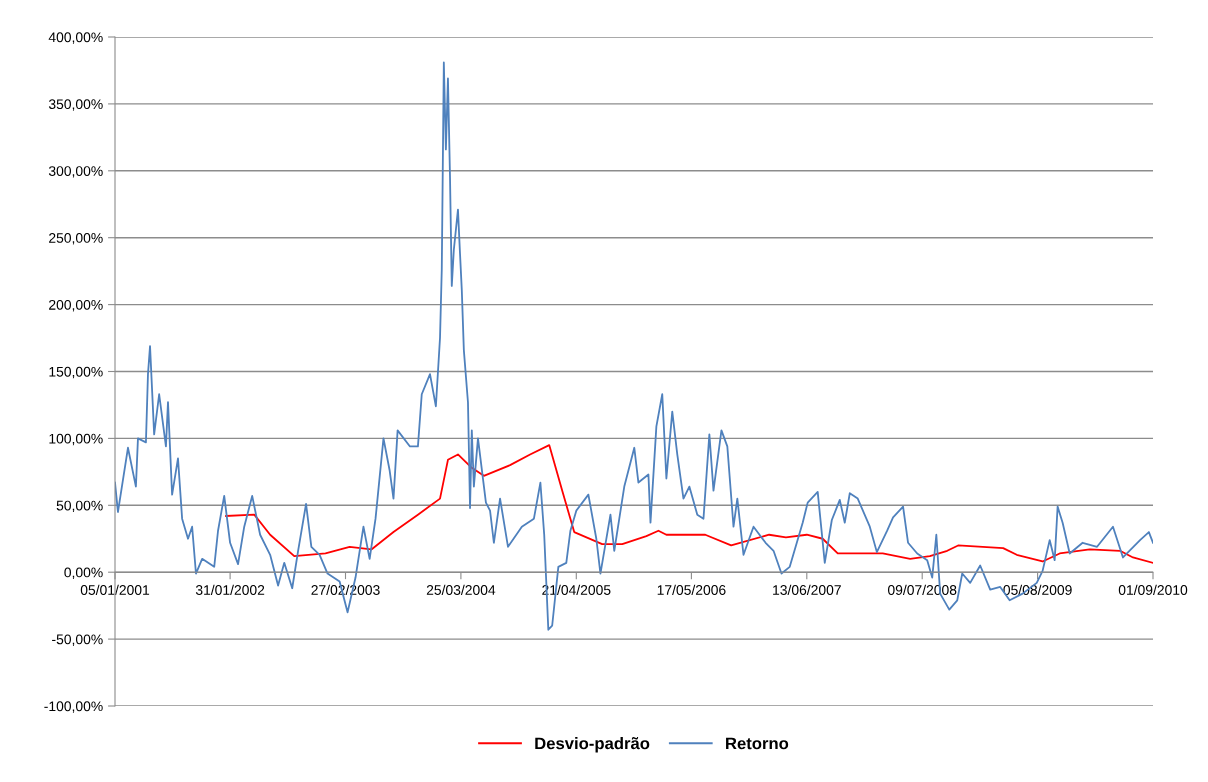  I want to click on y-tick-label: 100,00%, so click(76, 439).